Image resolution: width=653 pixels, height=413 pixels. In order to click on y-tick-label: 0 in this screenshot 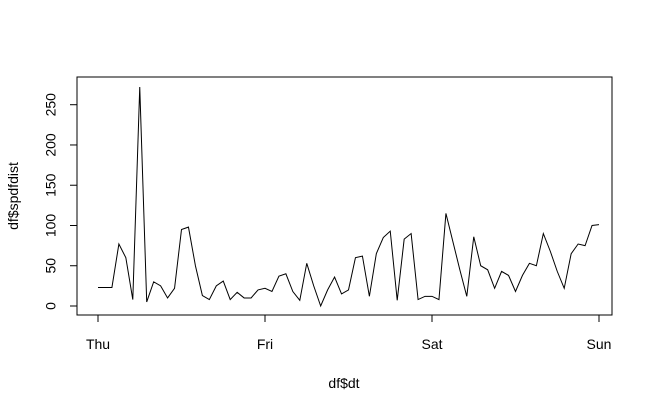, I will do `click(51, 306)`.